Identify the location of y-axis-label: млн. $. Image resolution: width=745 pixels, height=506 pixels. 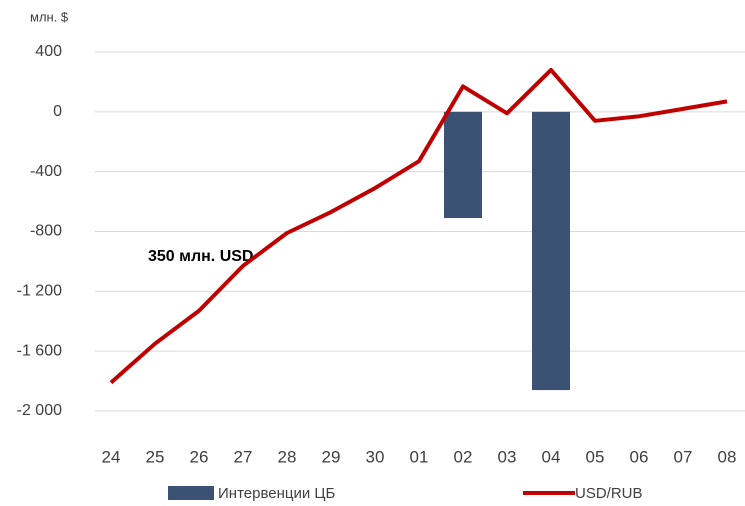
(49, 16).